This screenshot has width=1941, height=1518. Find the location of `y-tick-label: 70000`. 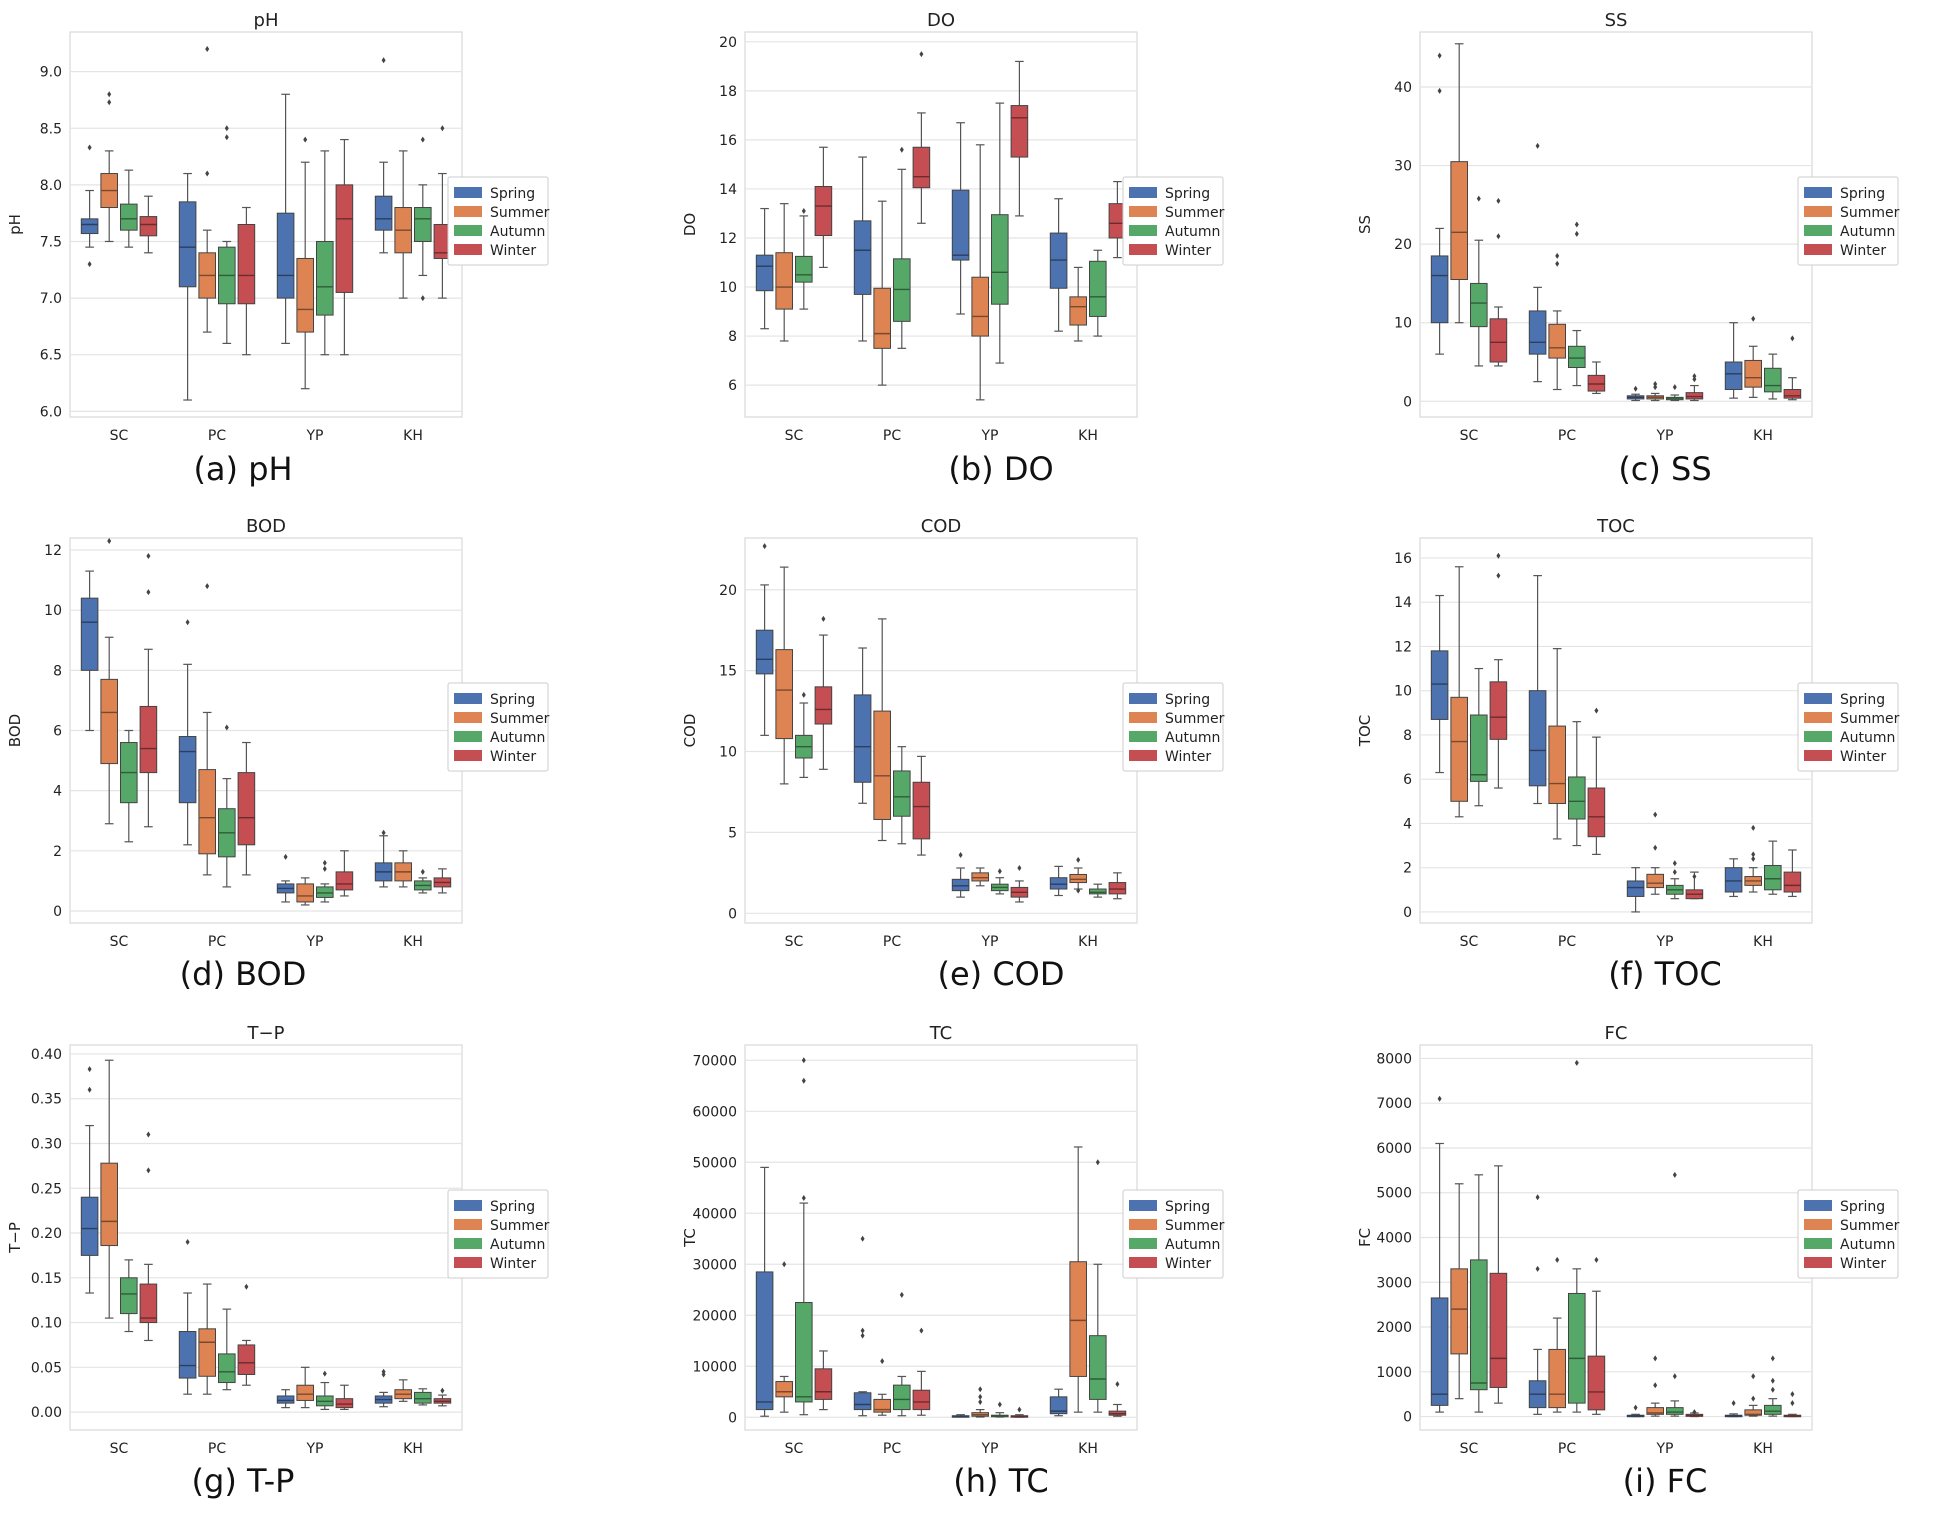

y-tick-label: 70000 is located at coordinates (714, 1061).